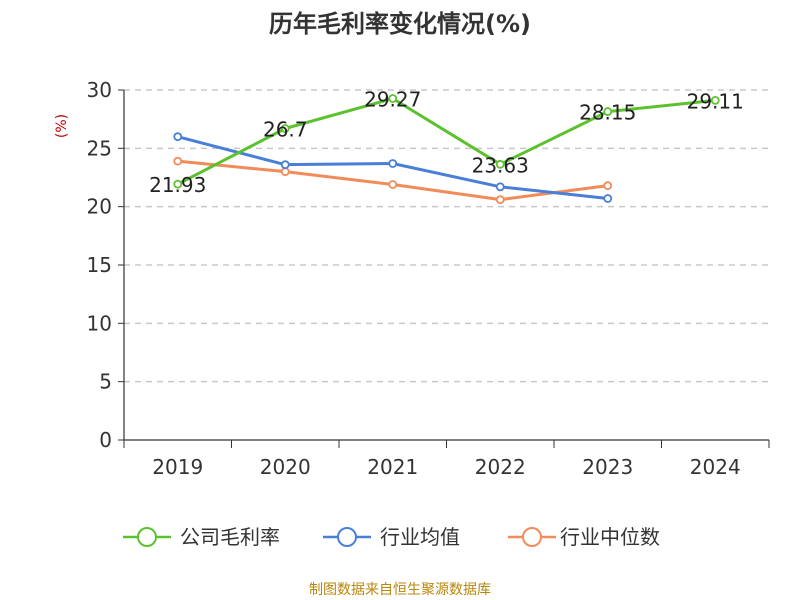 The height and width of the screenshot is (600, 800). I want to click on data-label-2024: 29.11, so click(715, 101).